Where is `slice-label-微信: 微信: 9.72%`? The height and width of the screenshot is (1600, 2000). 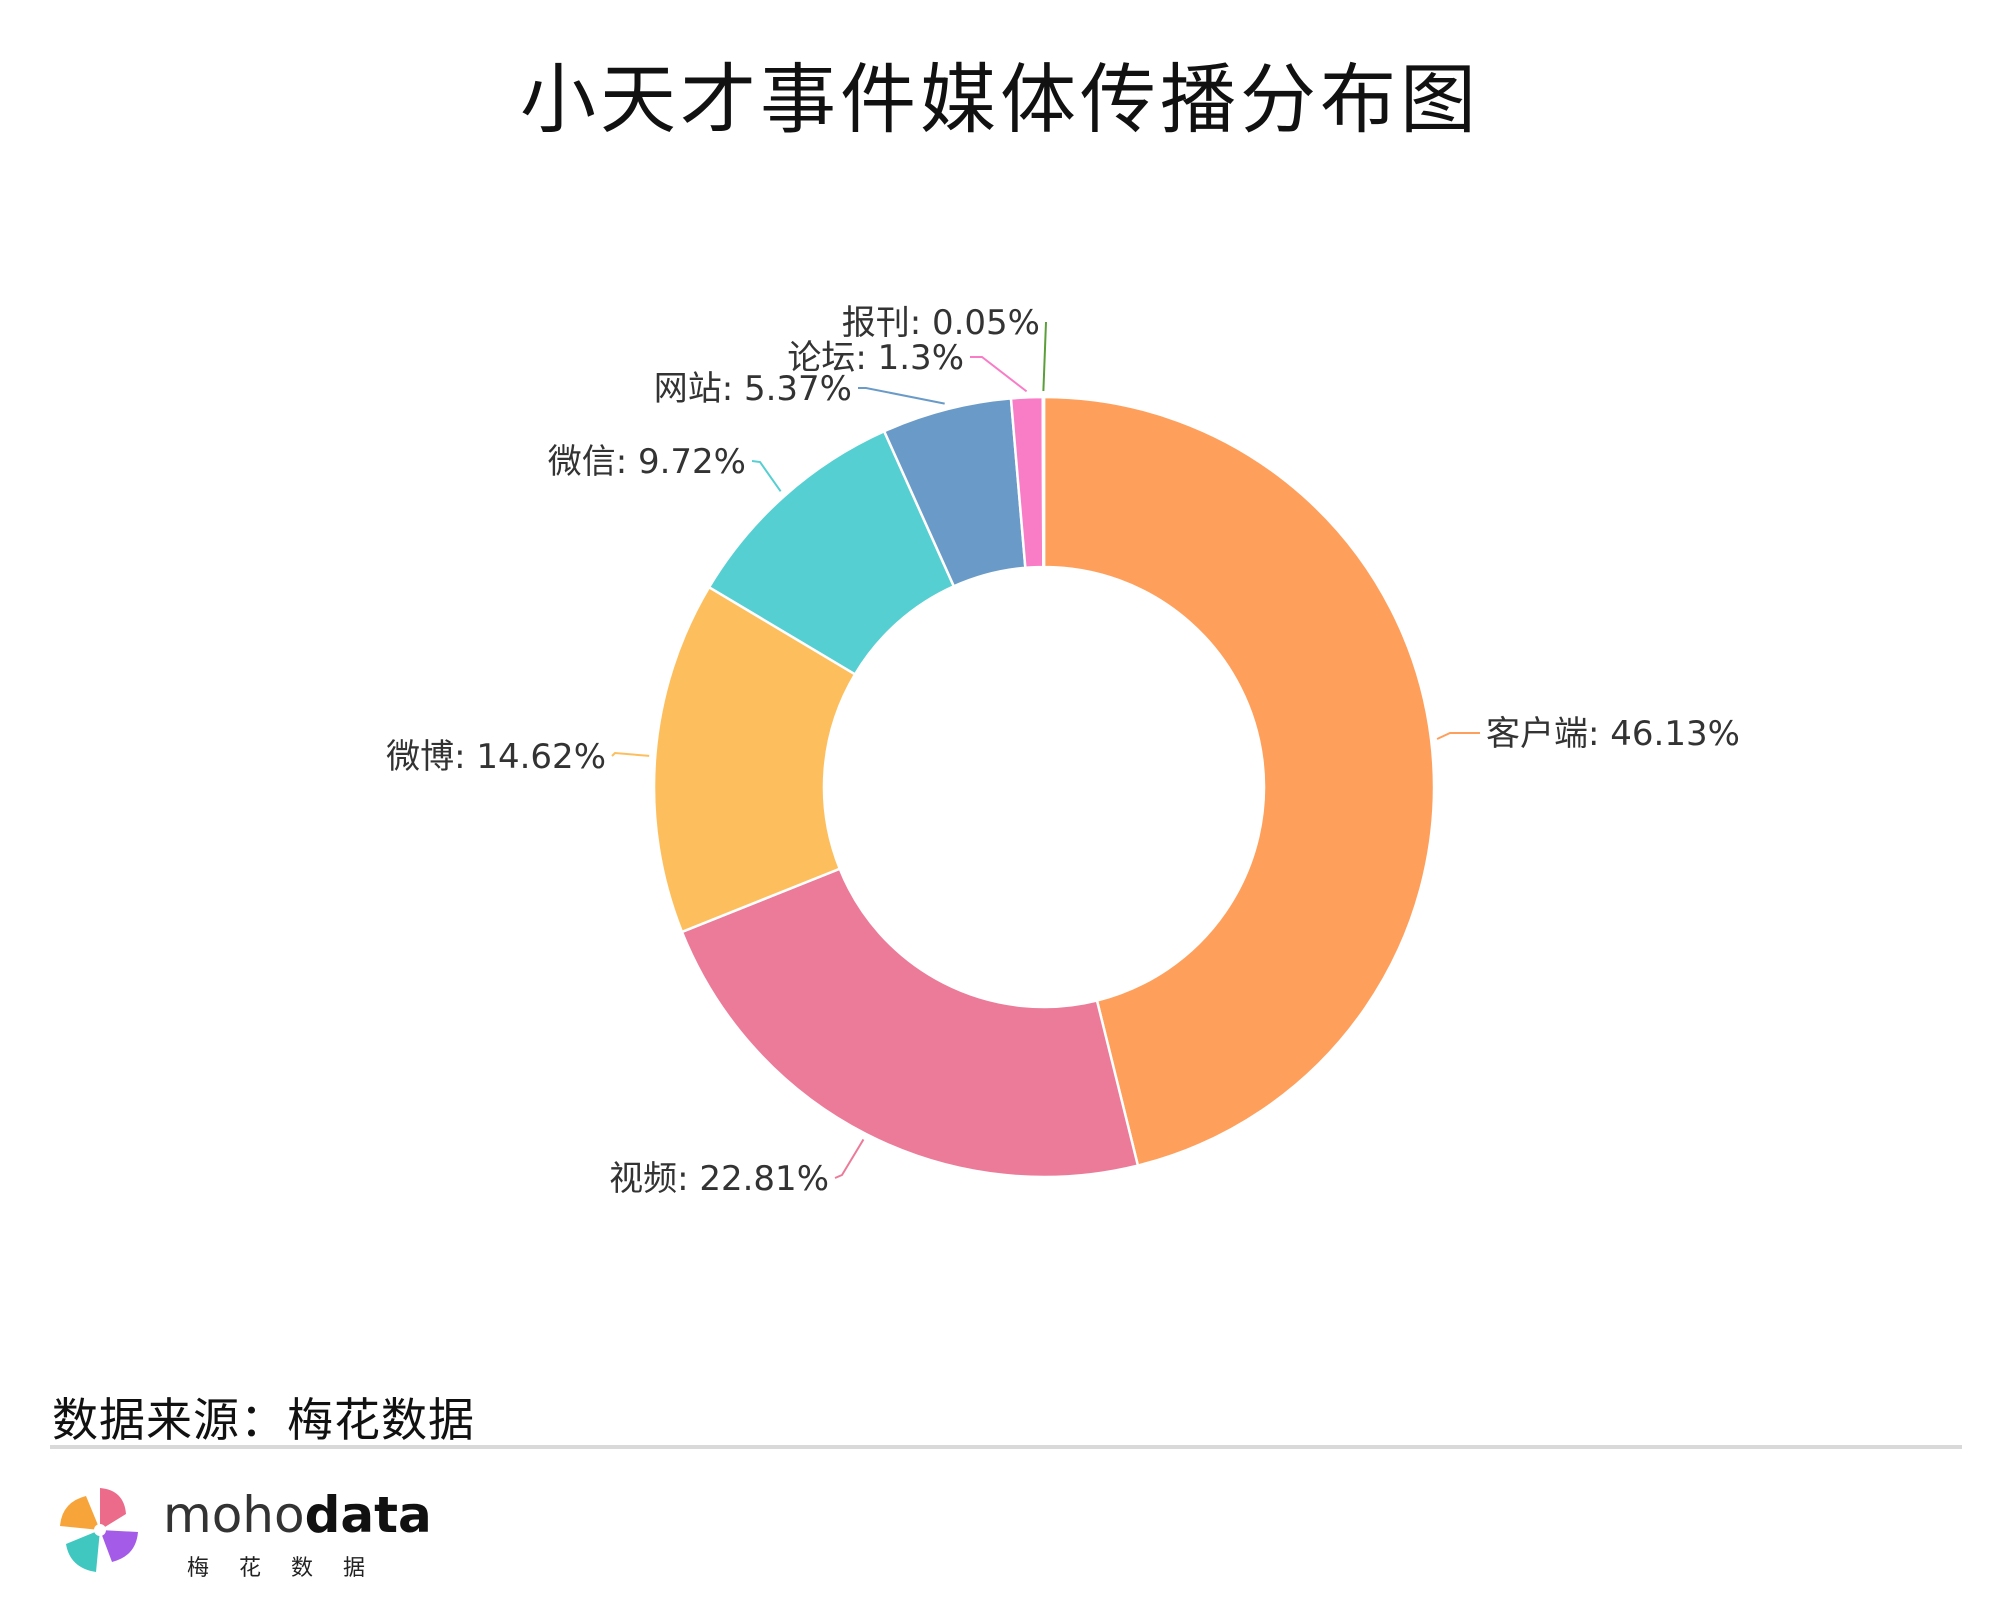
slice-label-微信: 微信: 9.72% is located at coordinates (647, 462).